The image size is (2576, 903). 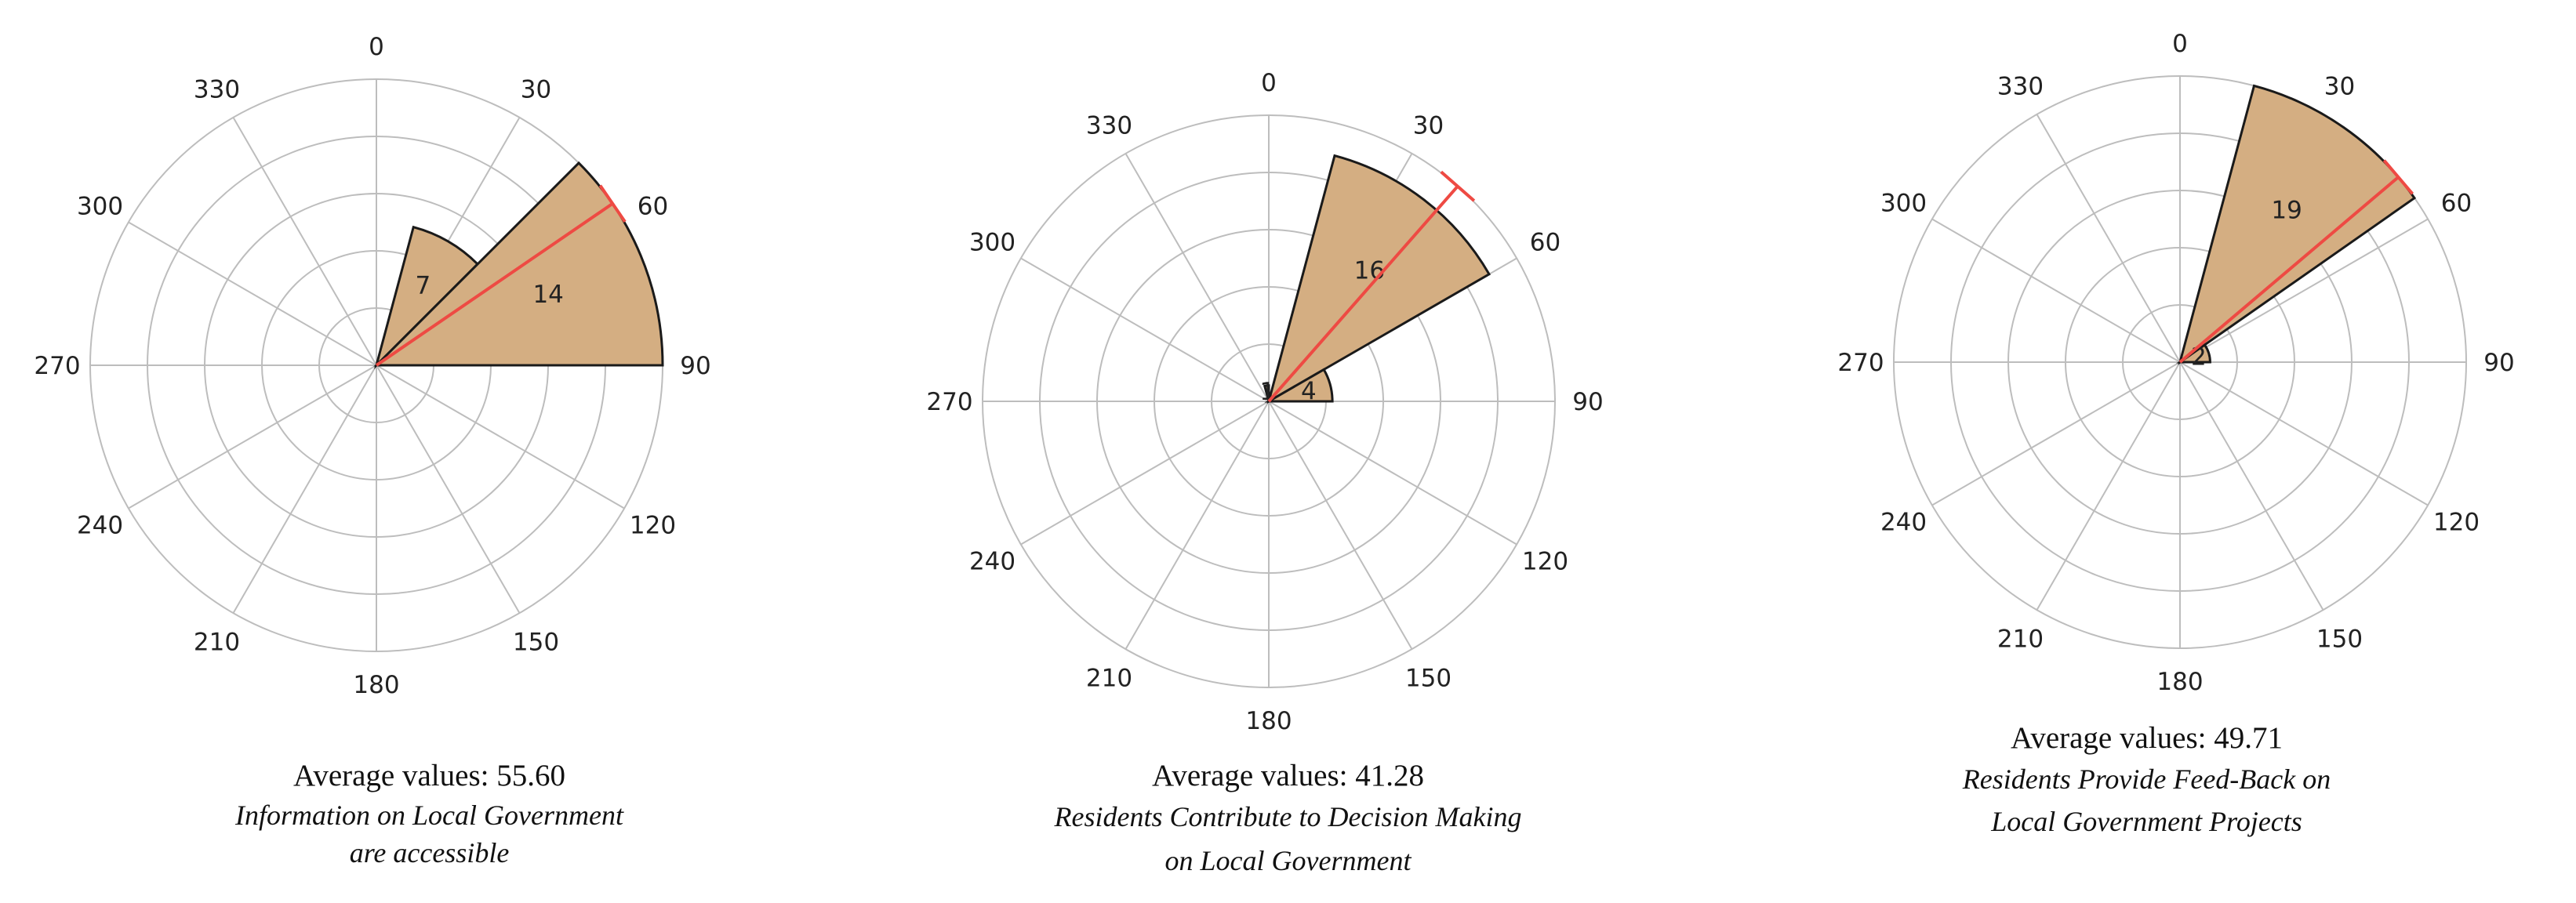 I want to click on average-value-label-2: Average values: 41.28, so click(x=1288, y=775).